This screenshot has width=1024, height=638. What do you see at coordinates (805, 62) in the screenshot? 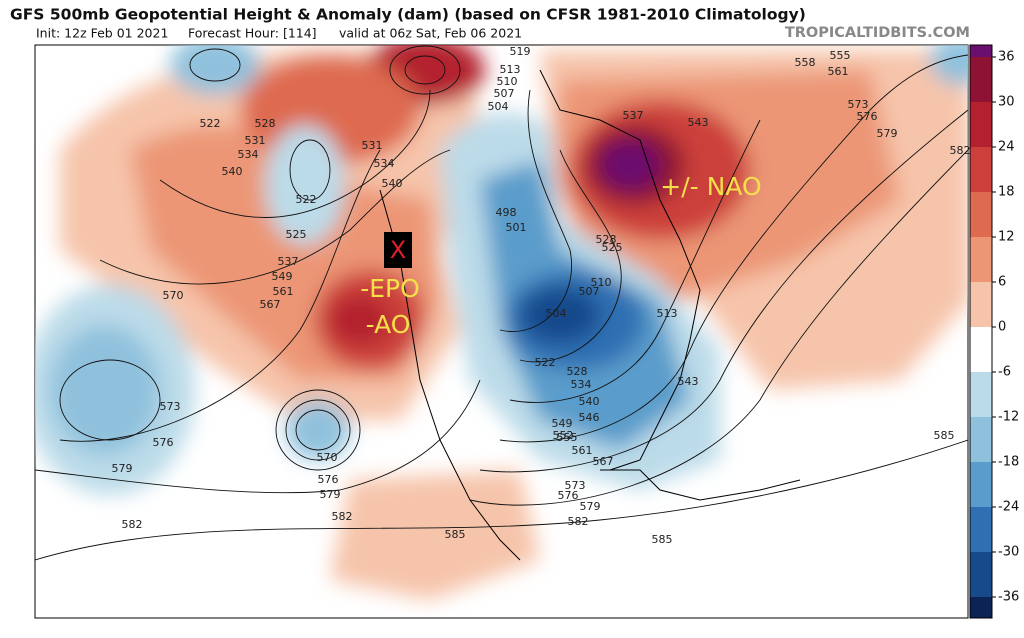
I see `contour-label: 558` at bounding box center [805, 62].